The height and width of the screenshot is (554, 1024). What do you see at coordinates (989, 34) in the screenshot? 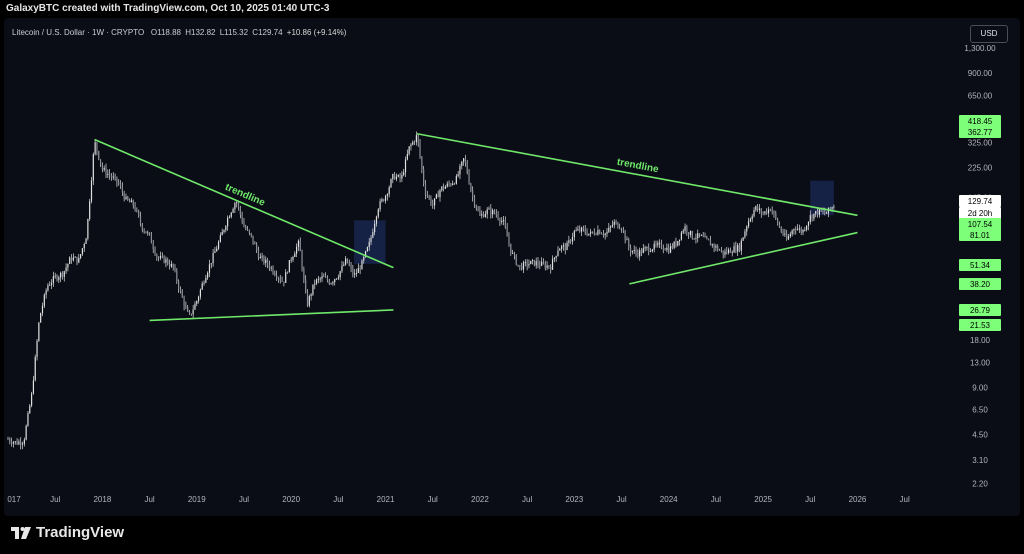
I see `currency-button: USD` at bounding box center [989, 34].